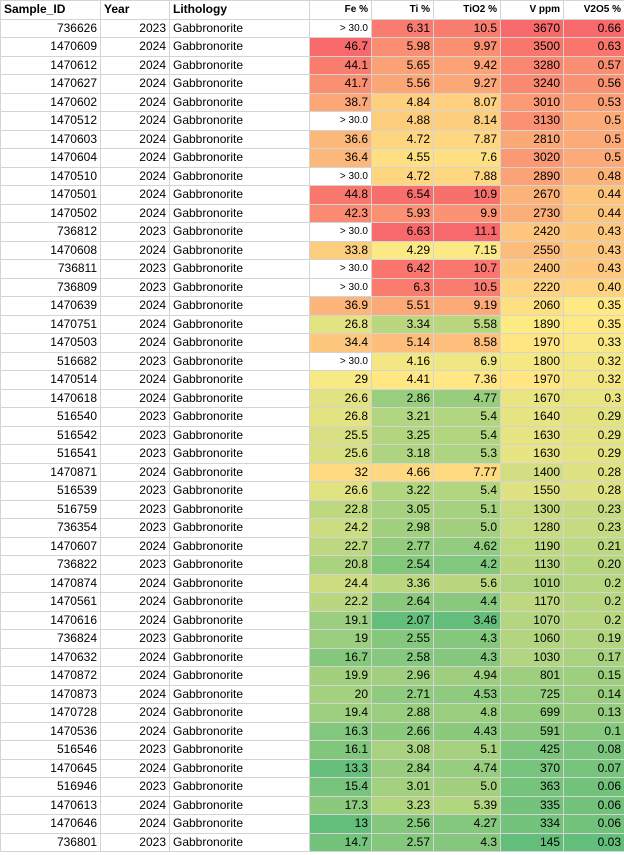 The image size is (624, 855). Describe the element at coordinates (402, 454) in the screenshot. I see `cell-ti-pct: 3.18` at that location.